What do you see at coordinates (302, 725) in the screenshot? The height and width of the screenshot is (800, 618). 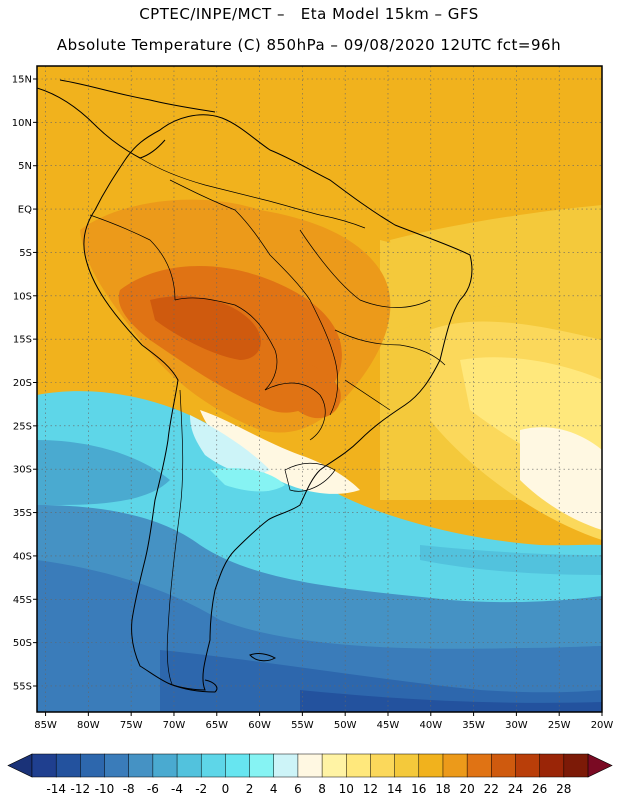 I see `lon-tick-label: 55W` at bounding box center [302, 725].